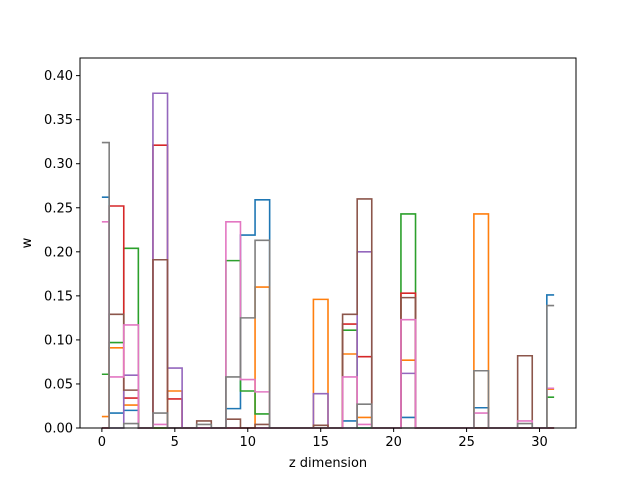 Image resolution: width=640 pixels, height=480 pixels. What do you see at coordinates (58, 120) in the screenshot?
I see `y-tick-label: 0.35` at bounding box center [58, 120].